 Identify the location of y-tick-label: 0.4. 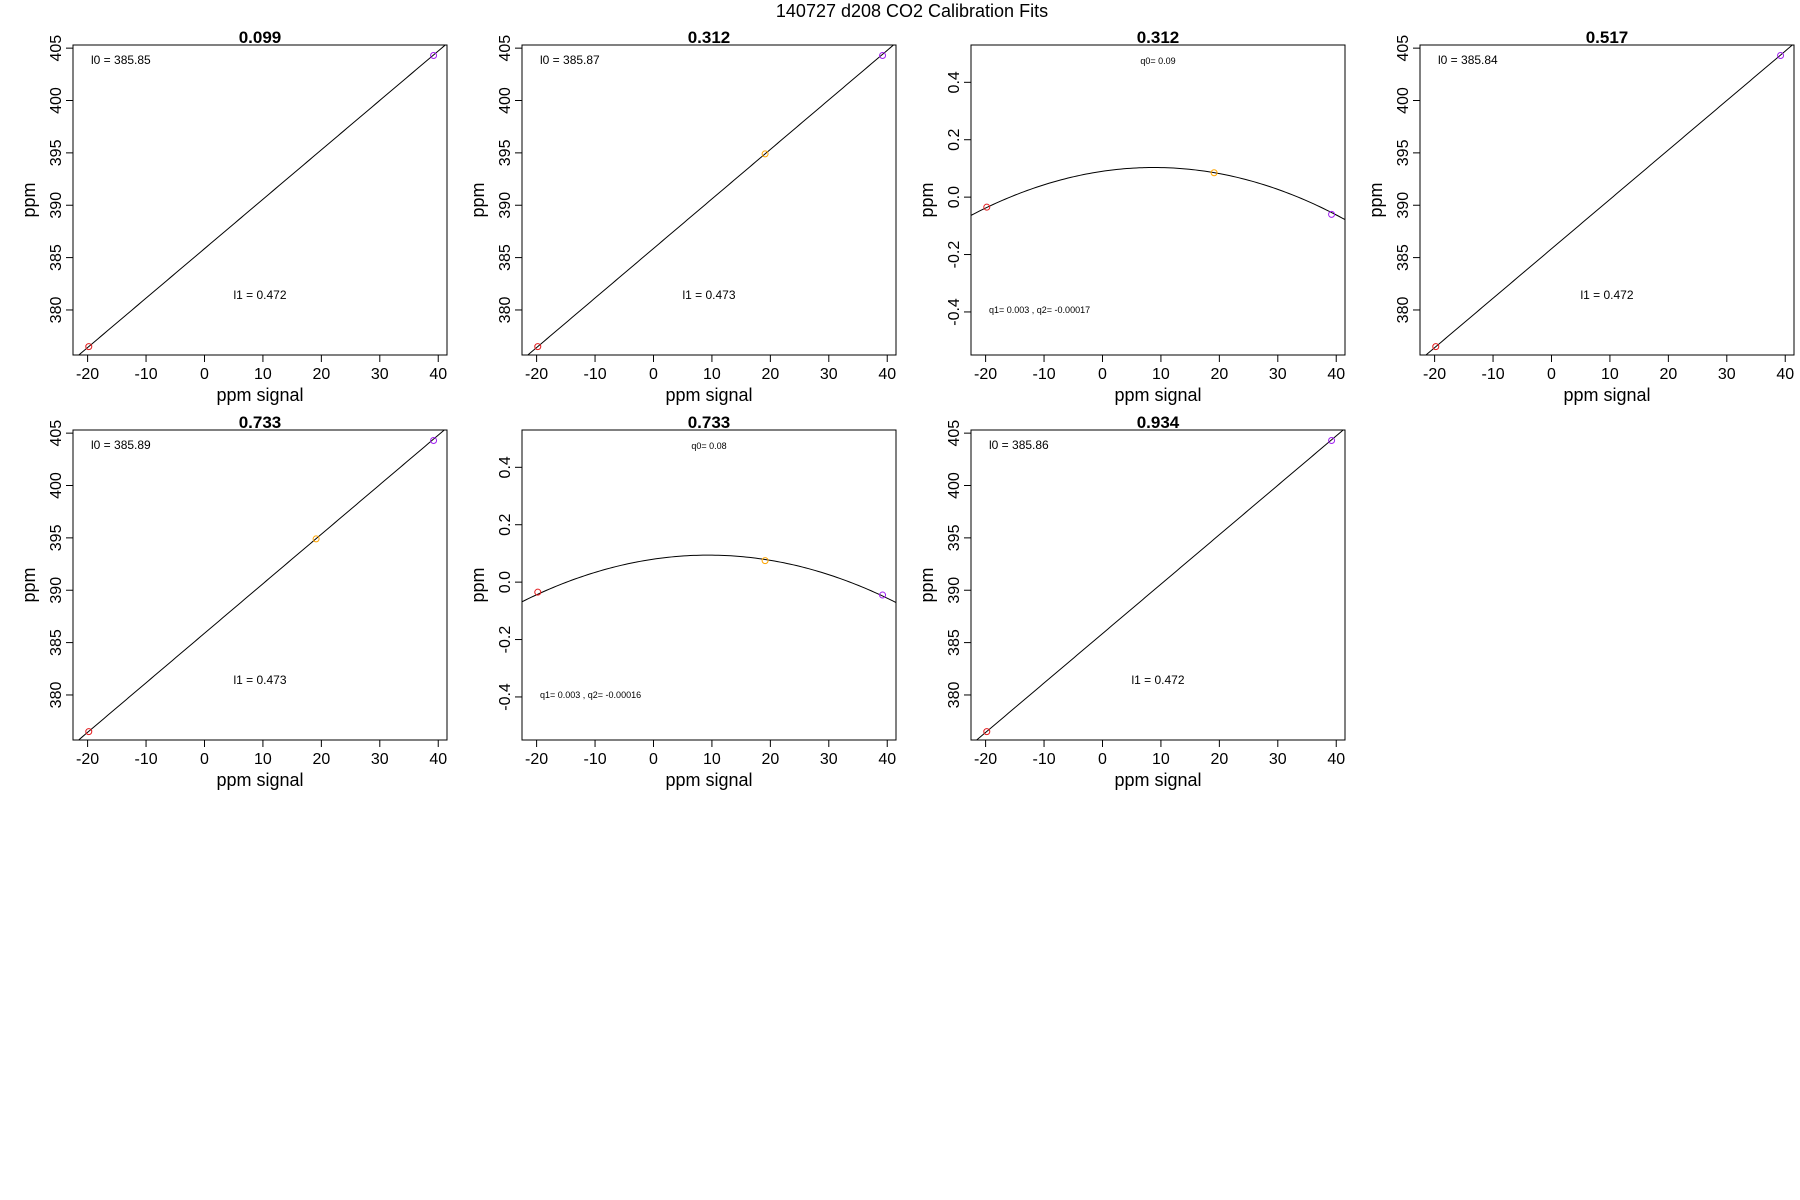
(954, 82).